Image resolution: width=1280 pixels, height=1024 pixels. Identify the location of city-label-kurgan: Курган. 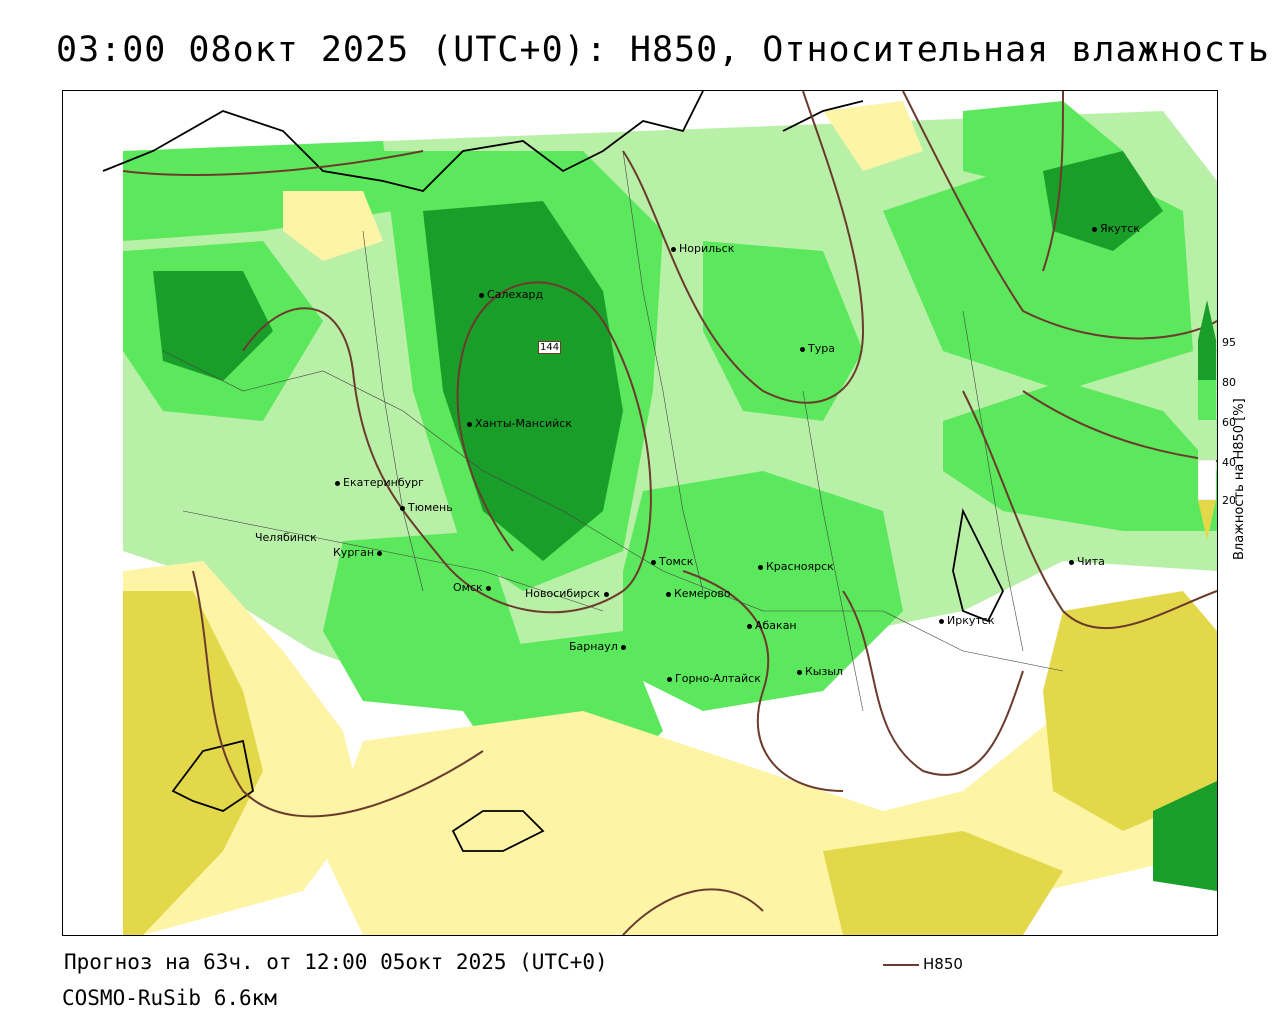
(359, 552).